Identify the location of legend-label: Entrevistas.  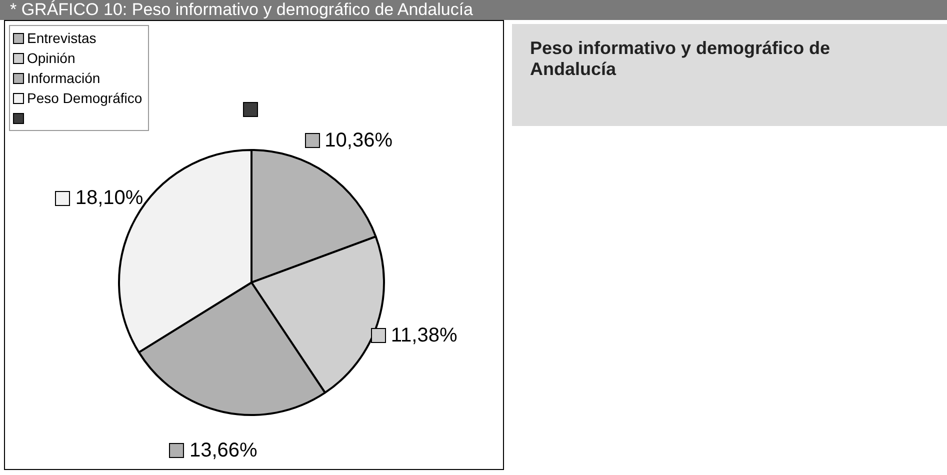
(61, 38).